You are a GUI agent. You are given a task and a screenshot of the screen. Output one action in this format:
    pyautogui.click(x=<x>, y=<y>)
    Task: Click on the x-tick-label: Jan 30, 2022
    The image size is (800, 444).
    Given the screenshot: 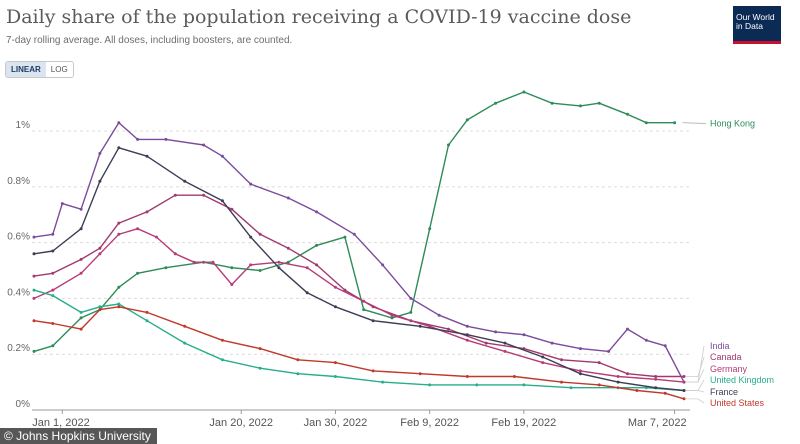 What is the action you would take?
    pyautogui.click(x=336, y=423)
    